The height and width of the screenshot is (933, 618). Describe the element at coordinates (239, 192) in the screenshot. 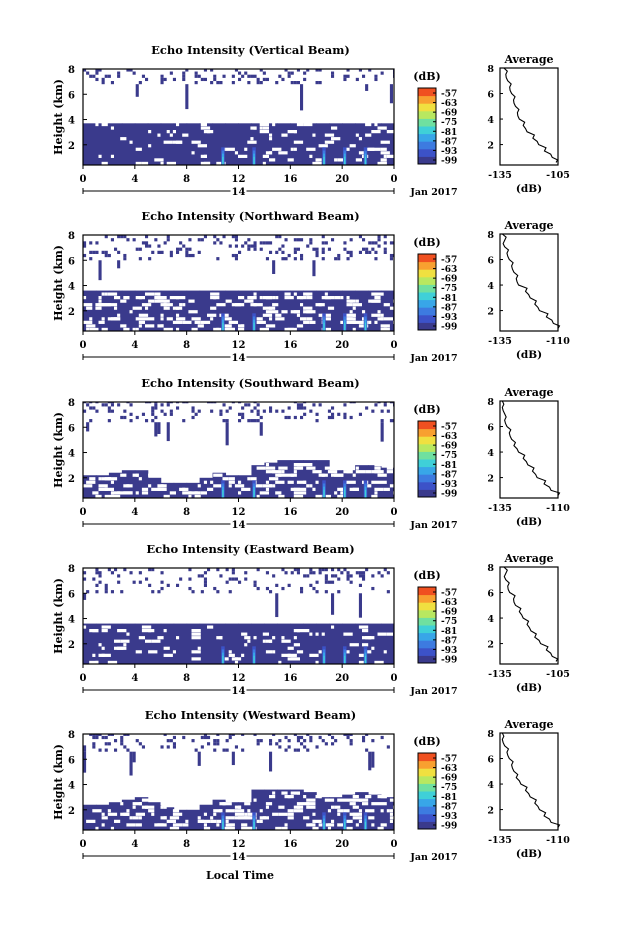

I see `day-label: 14` at that location.